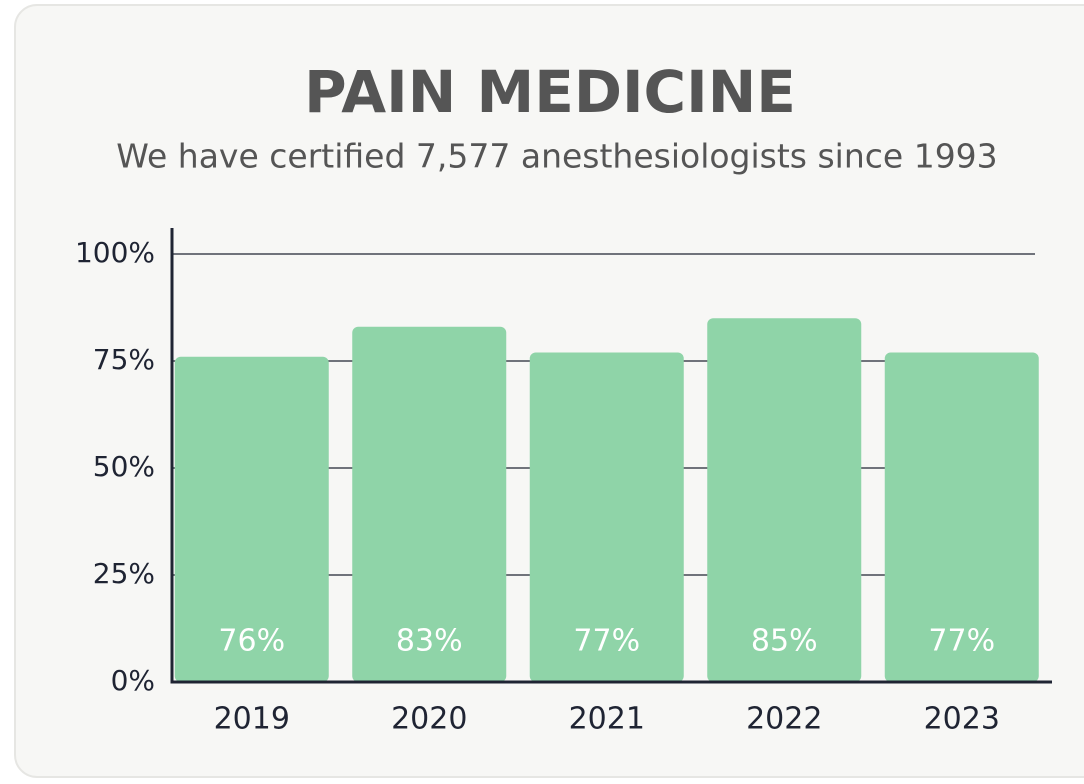 This screenshot has width=1084, height=784. Describe the element at coordinates (251, 641) in the screenshot. I see `value-label: 76%` at that location.